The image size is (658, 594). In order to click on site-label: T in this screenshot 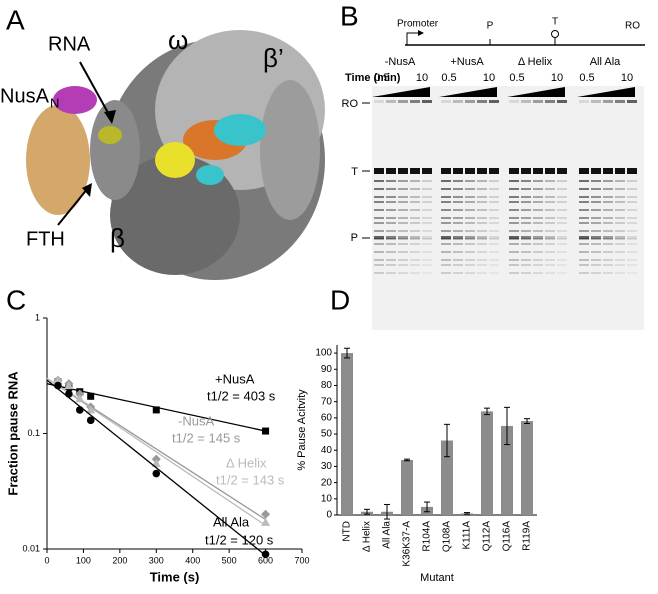, I will do `click(555, 22)`.